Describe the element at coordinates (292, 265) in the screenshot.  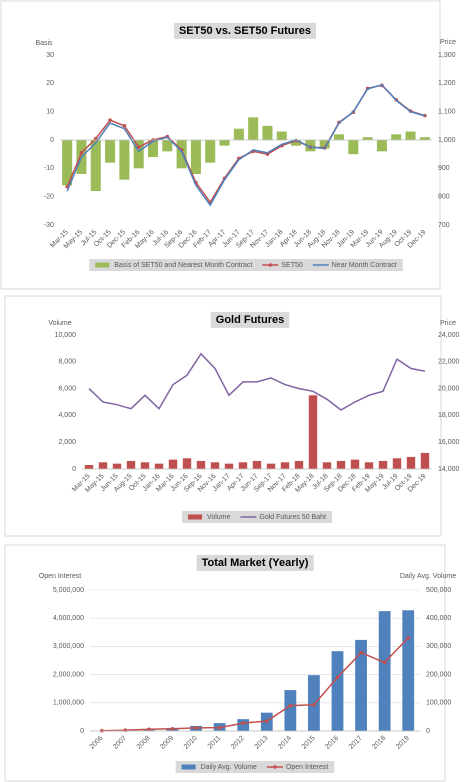
I see `legend-label: SET50` at that location.